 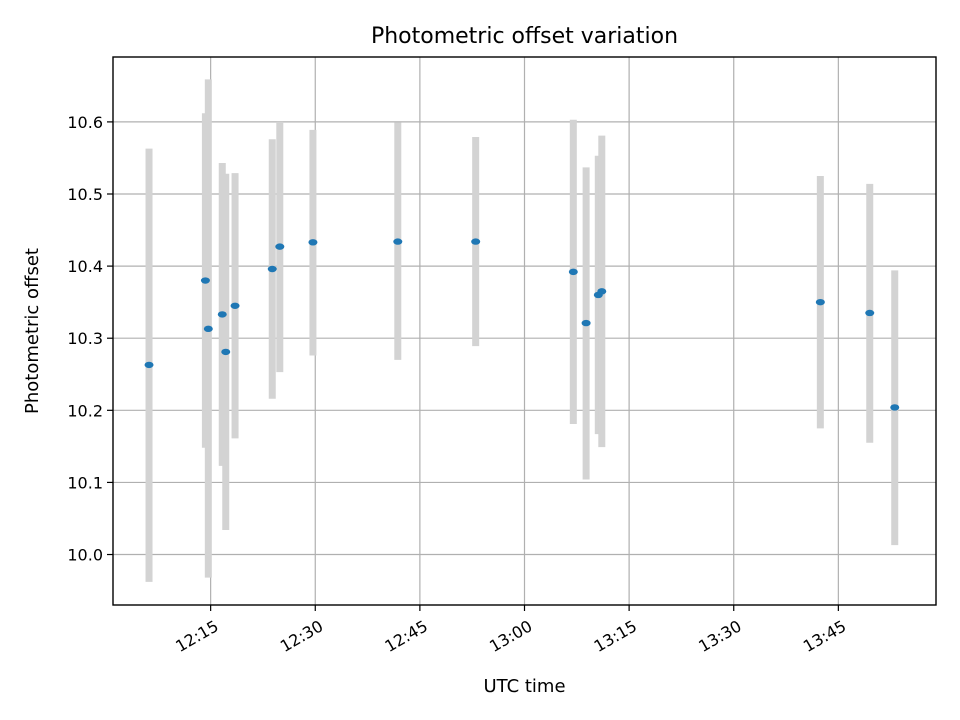 I want to click on y-tick-label: 10.5, so click(x=85, y=194).